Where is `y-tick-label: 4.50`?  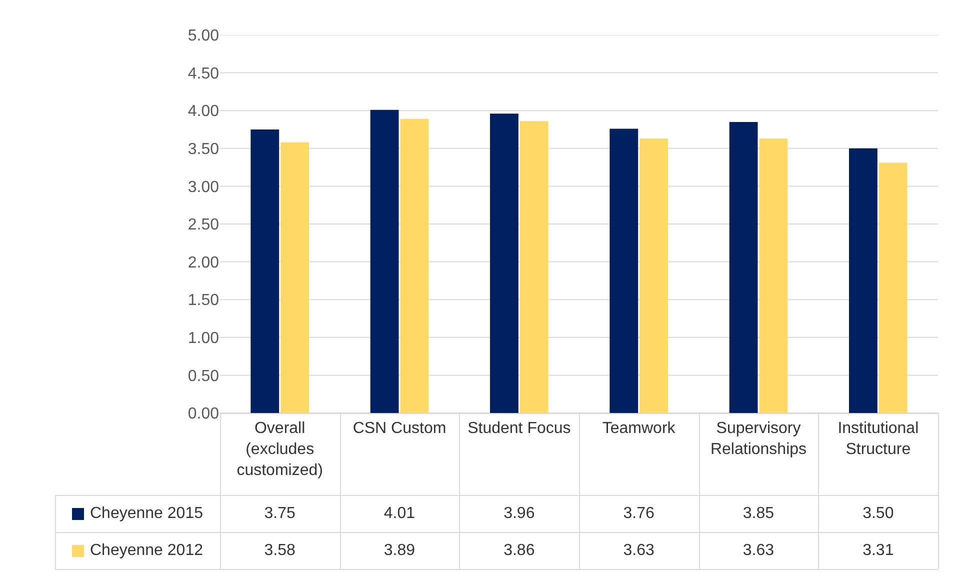 y-tick-label: 4.50 is located at coordinates (204, 73).